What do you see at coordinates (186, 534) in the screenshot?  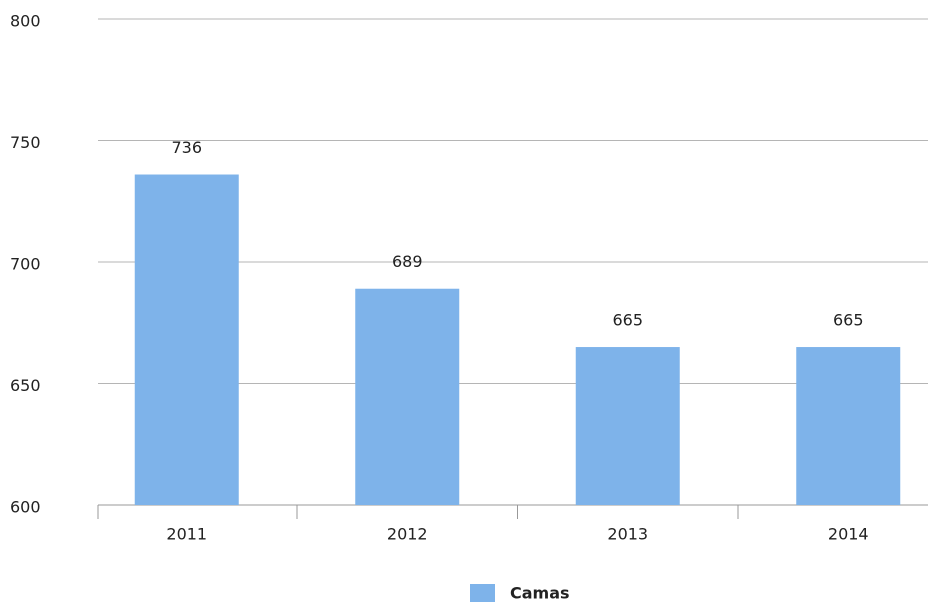 I see `x-tick-label: 2011` at bounding box center [186, 534].